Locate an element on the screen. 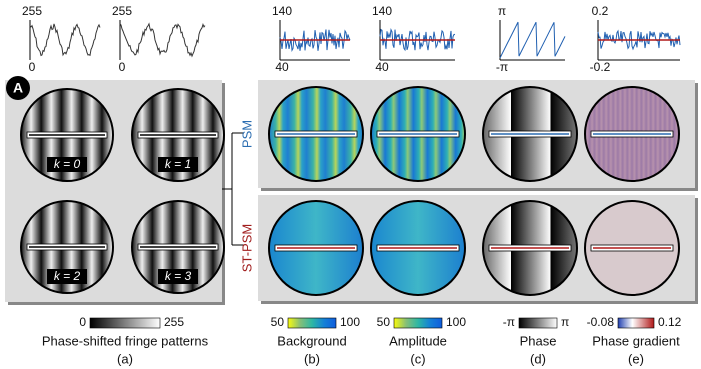  caption-letter: (c) is located at coordinates (417, 358).